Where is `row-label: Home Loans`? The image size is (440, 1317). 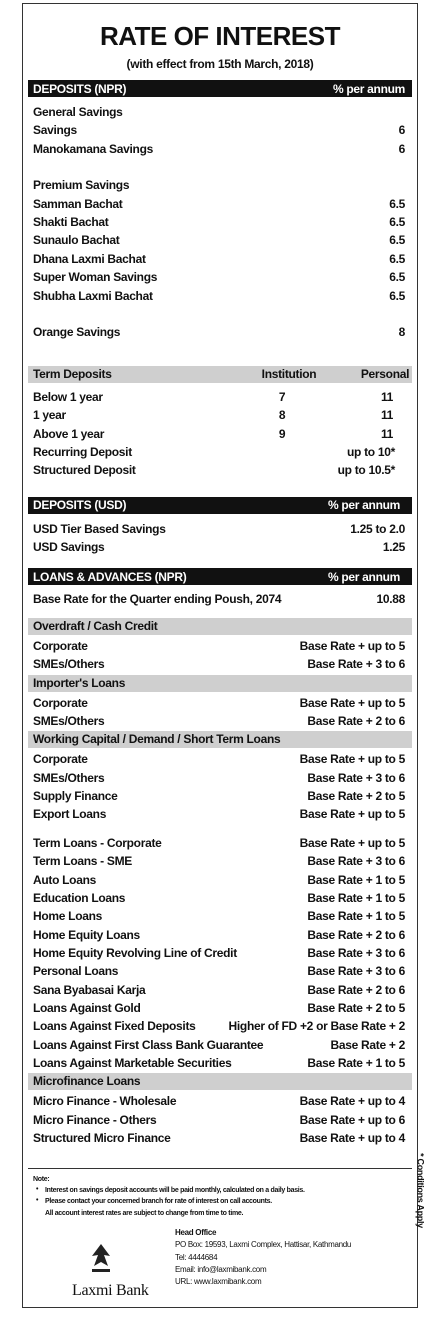
row-label: Home Loans is located at coordinates (68, 916).